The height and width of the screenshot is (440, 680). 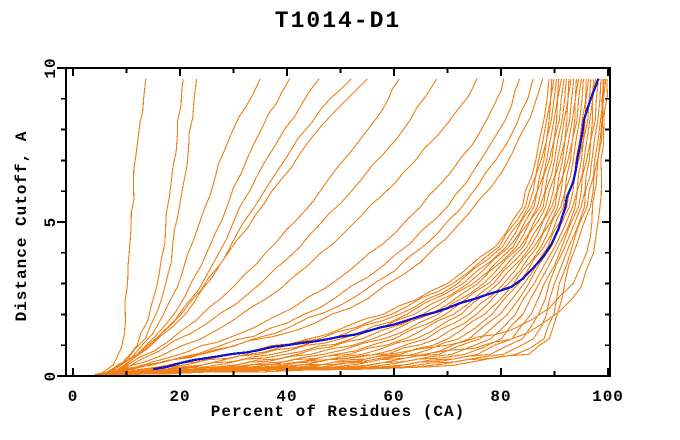 What do you see at coordinates (51, 67) in the screenshot?
I see `y-tick-label: 10` at bounding box center [51, 67].